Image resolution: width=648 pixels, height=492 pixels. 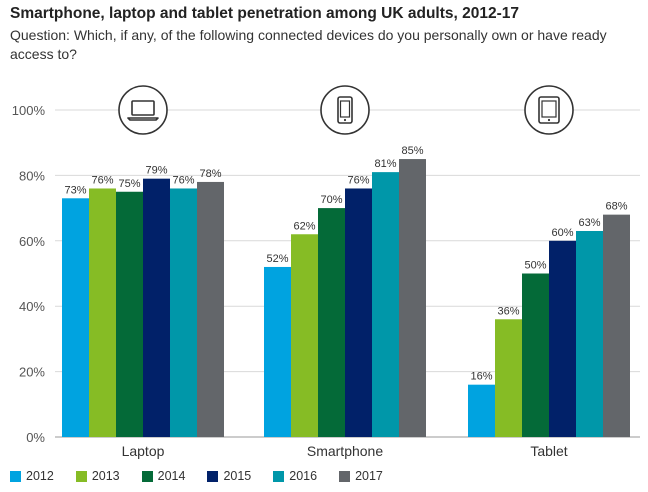 What do you see at coordinates (345, 110) in the screenshot?
I see `smartphone-icon` at bounding box center [345, 110].